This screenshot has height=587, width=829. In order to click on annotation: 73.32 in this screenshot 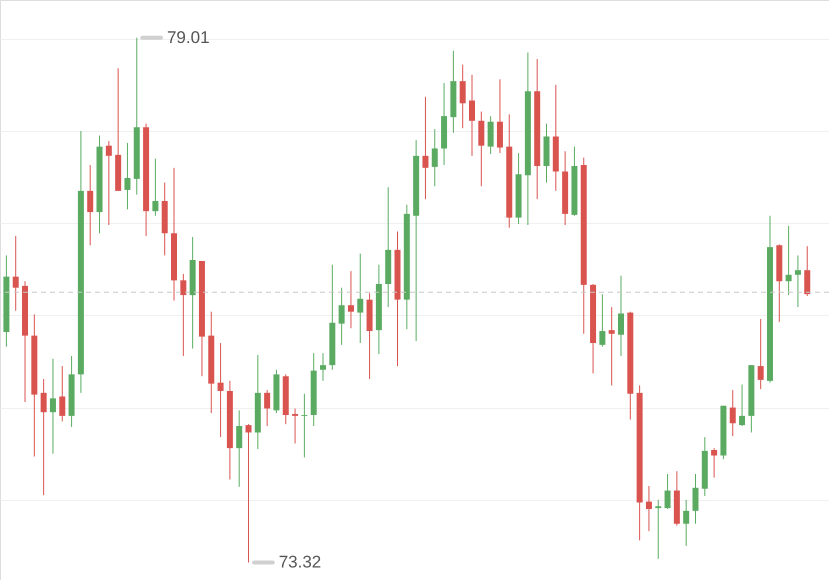, I will do `click(300, 562)`.